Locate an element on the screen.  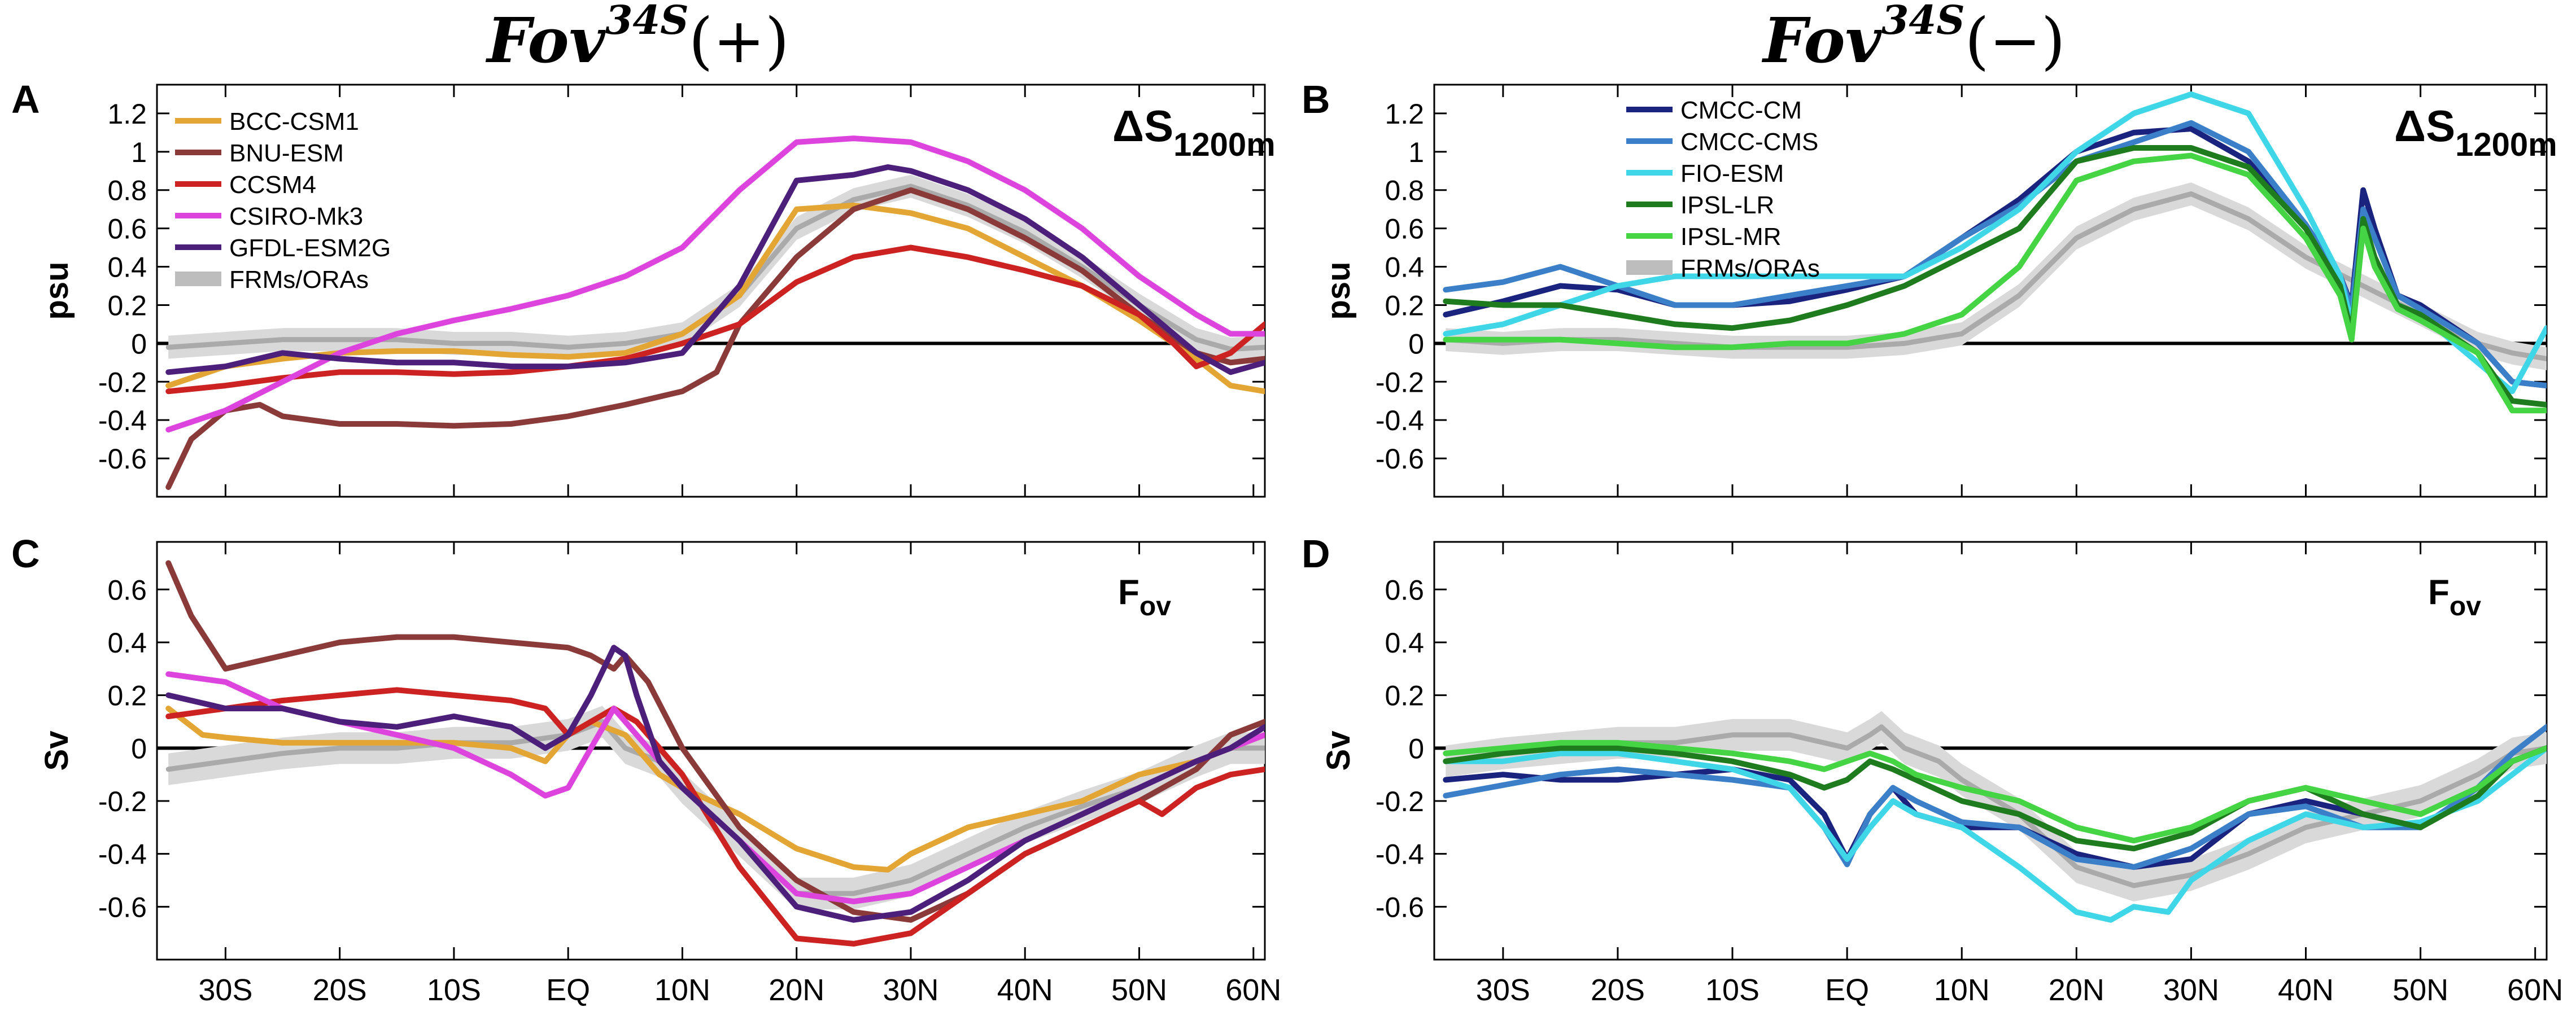
series-band-frms-oras is located at coordinates (1997, 276).